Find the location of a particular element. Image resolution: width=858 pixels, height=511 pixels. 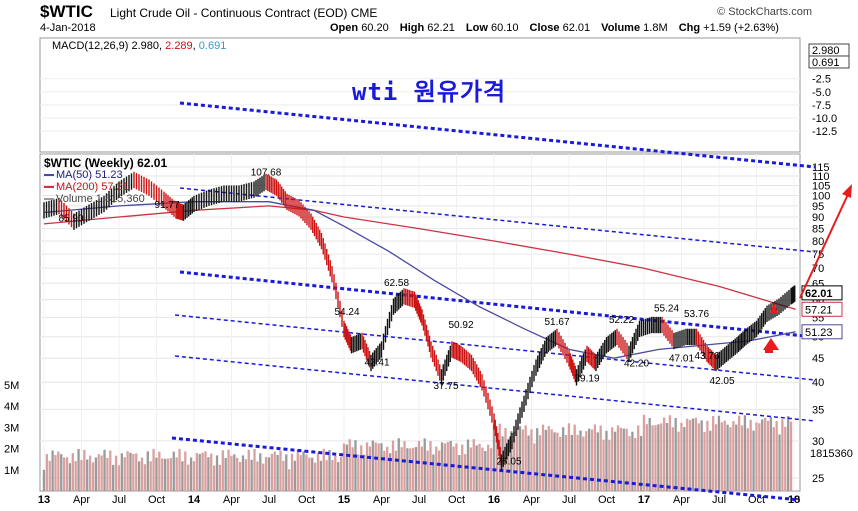

channel-lower-mid is located at coordinates (495, 347).